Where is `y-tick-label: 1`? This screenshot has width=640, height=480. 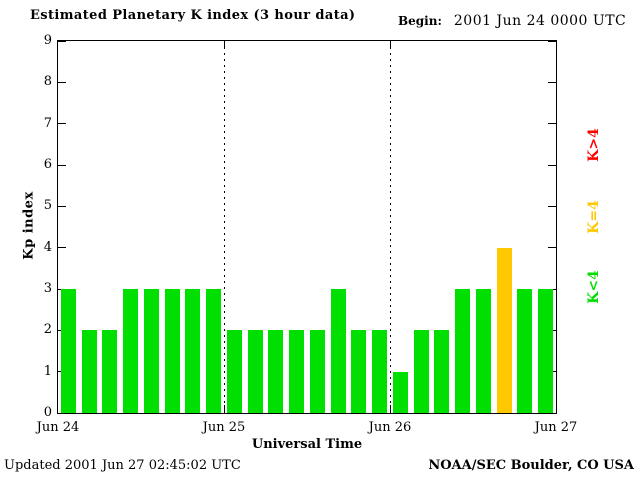 y-tick-label: 1 is located at coordinates (47, 371).